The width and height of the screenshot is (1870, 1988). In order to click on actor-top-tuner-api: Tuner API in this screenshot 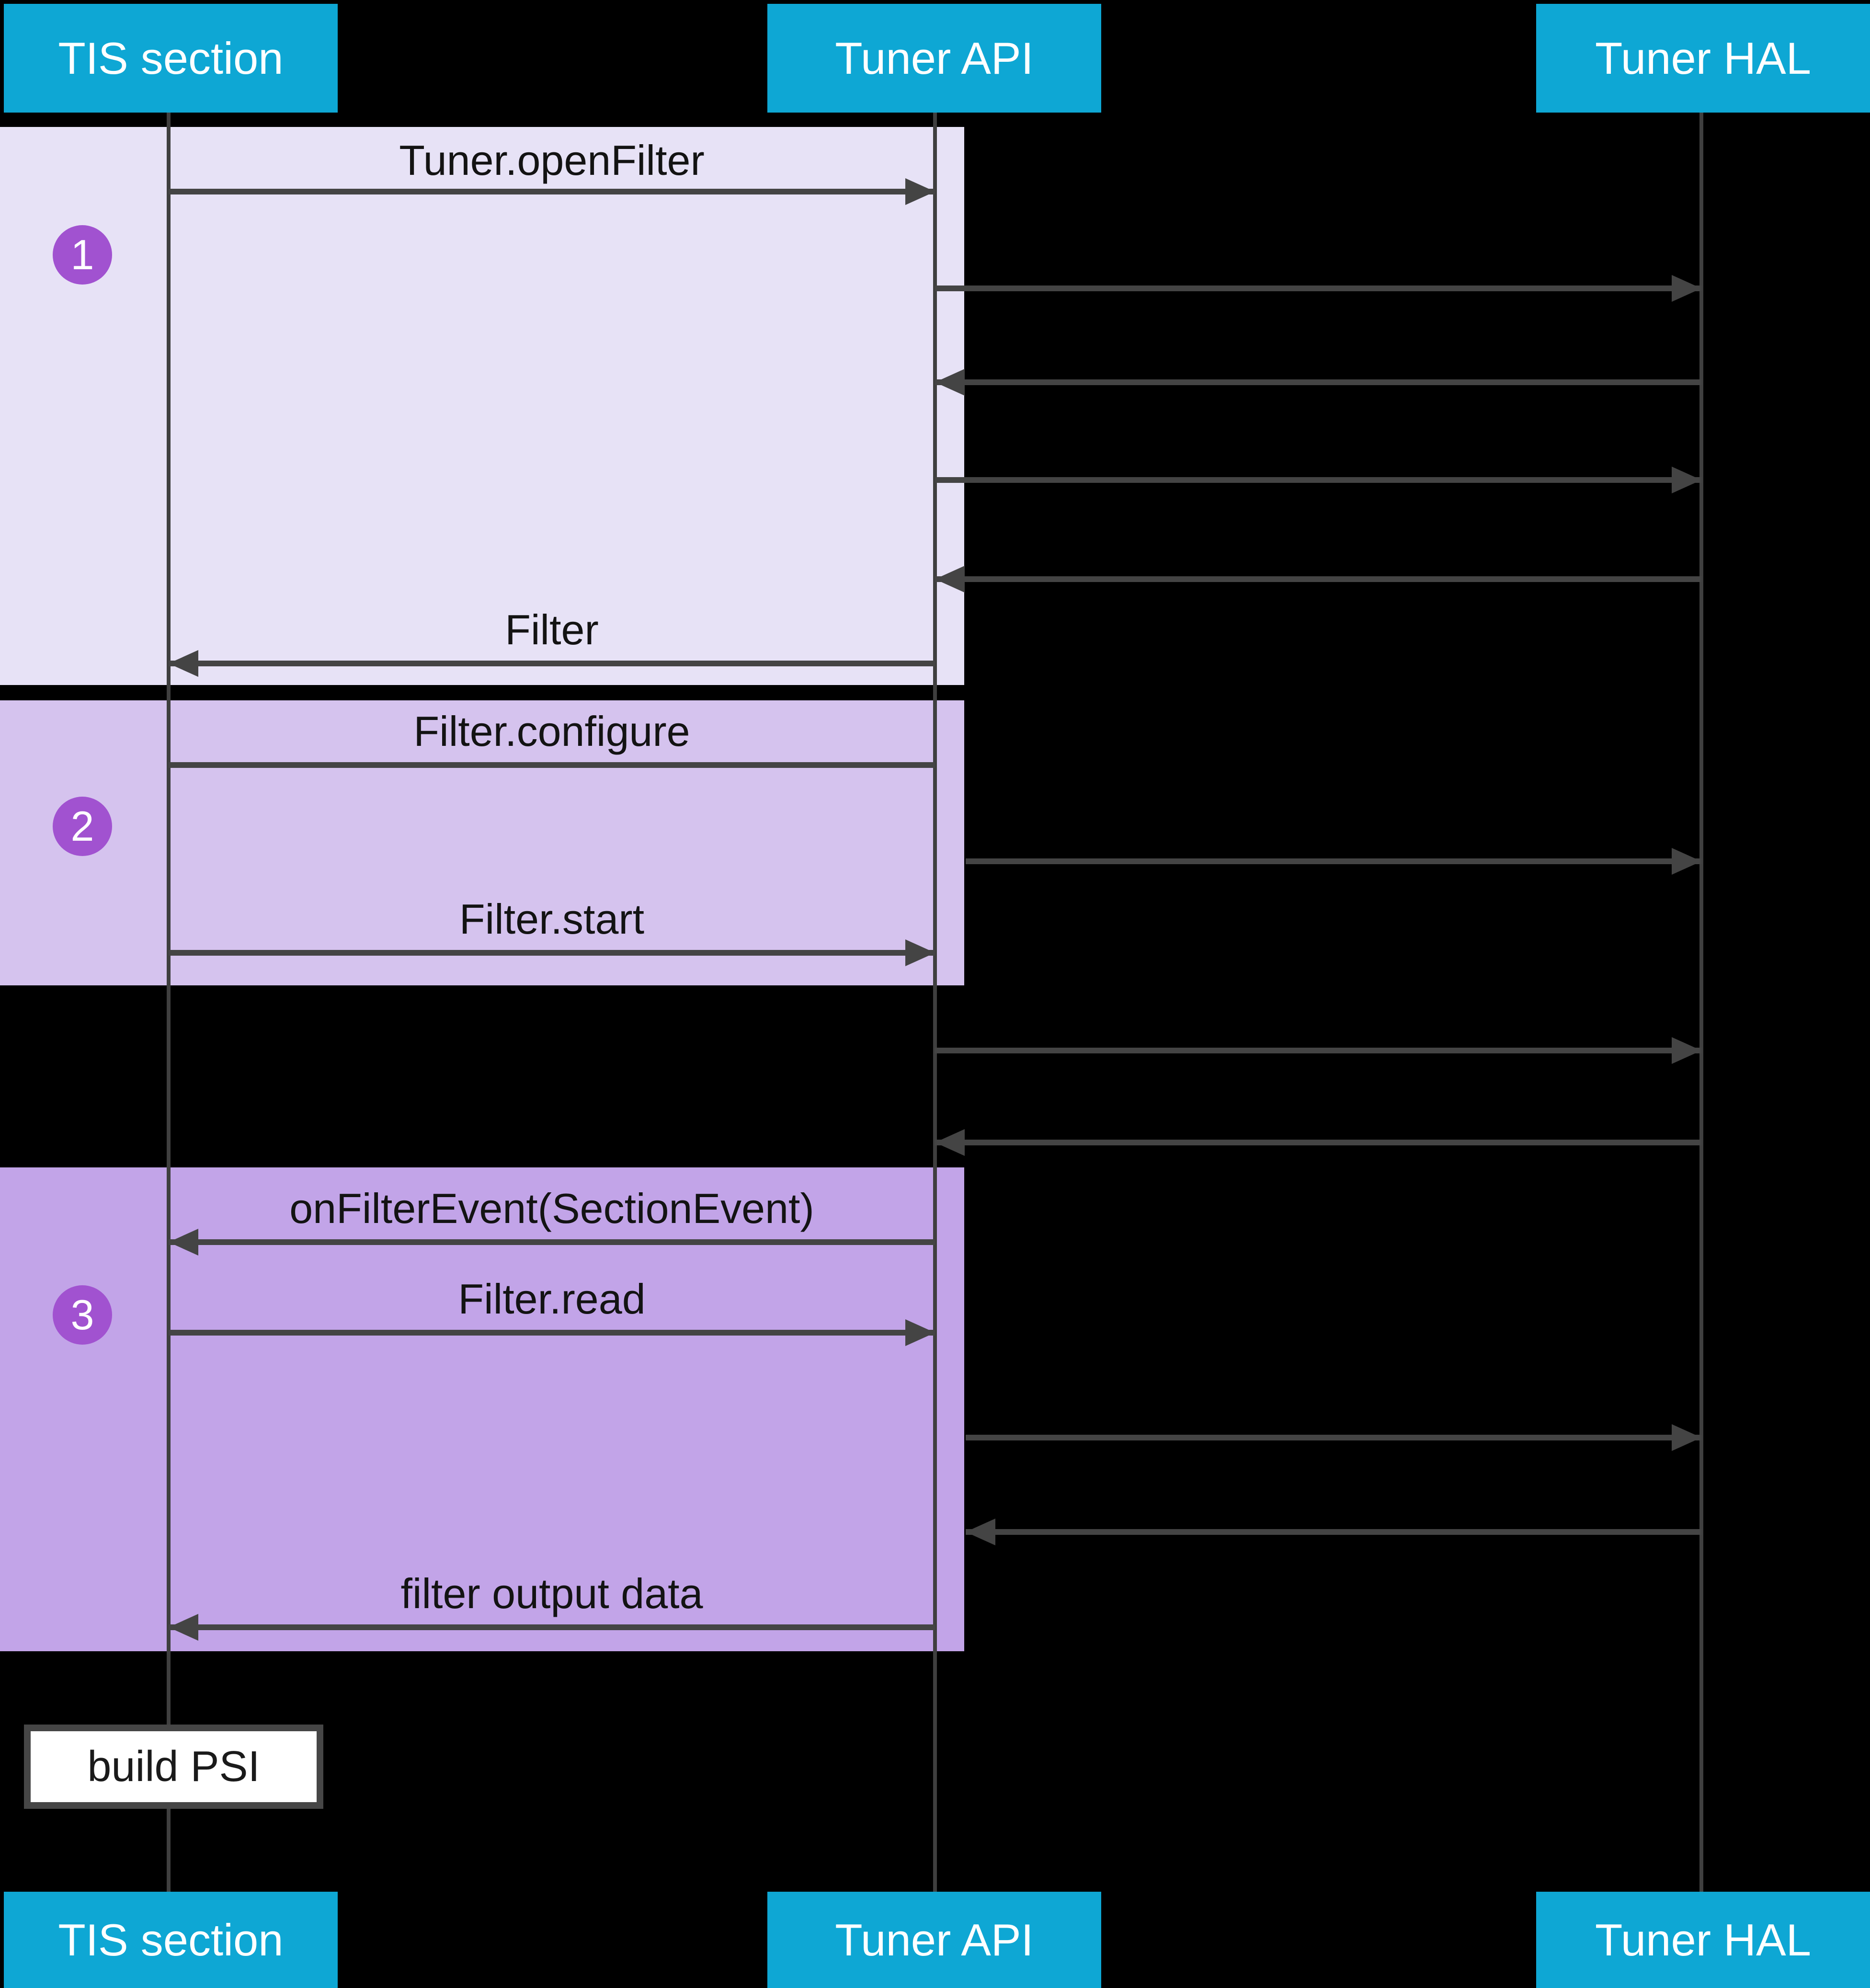, I will do `click(934, 58)`.